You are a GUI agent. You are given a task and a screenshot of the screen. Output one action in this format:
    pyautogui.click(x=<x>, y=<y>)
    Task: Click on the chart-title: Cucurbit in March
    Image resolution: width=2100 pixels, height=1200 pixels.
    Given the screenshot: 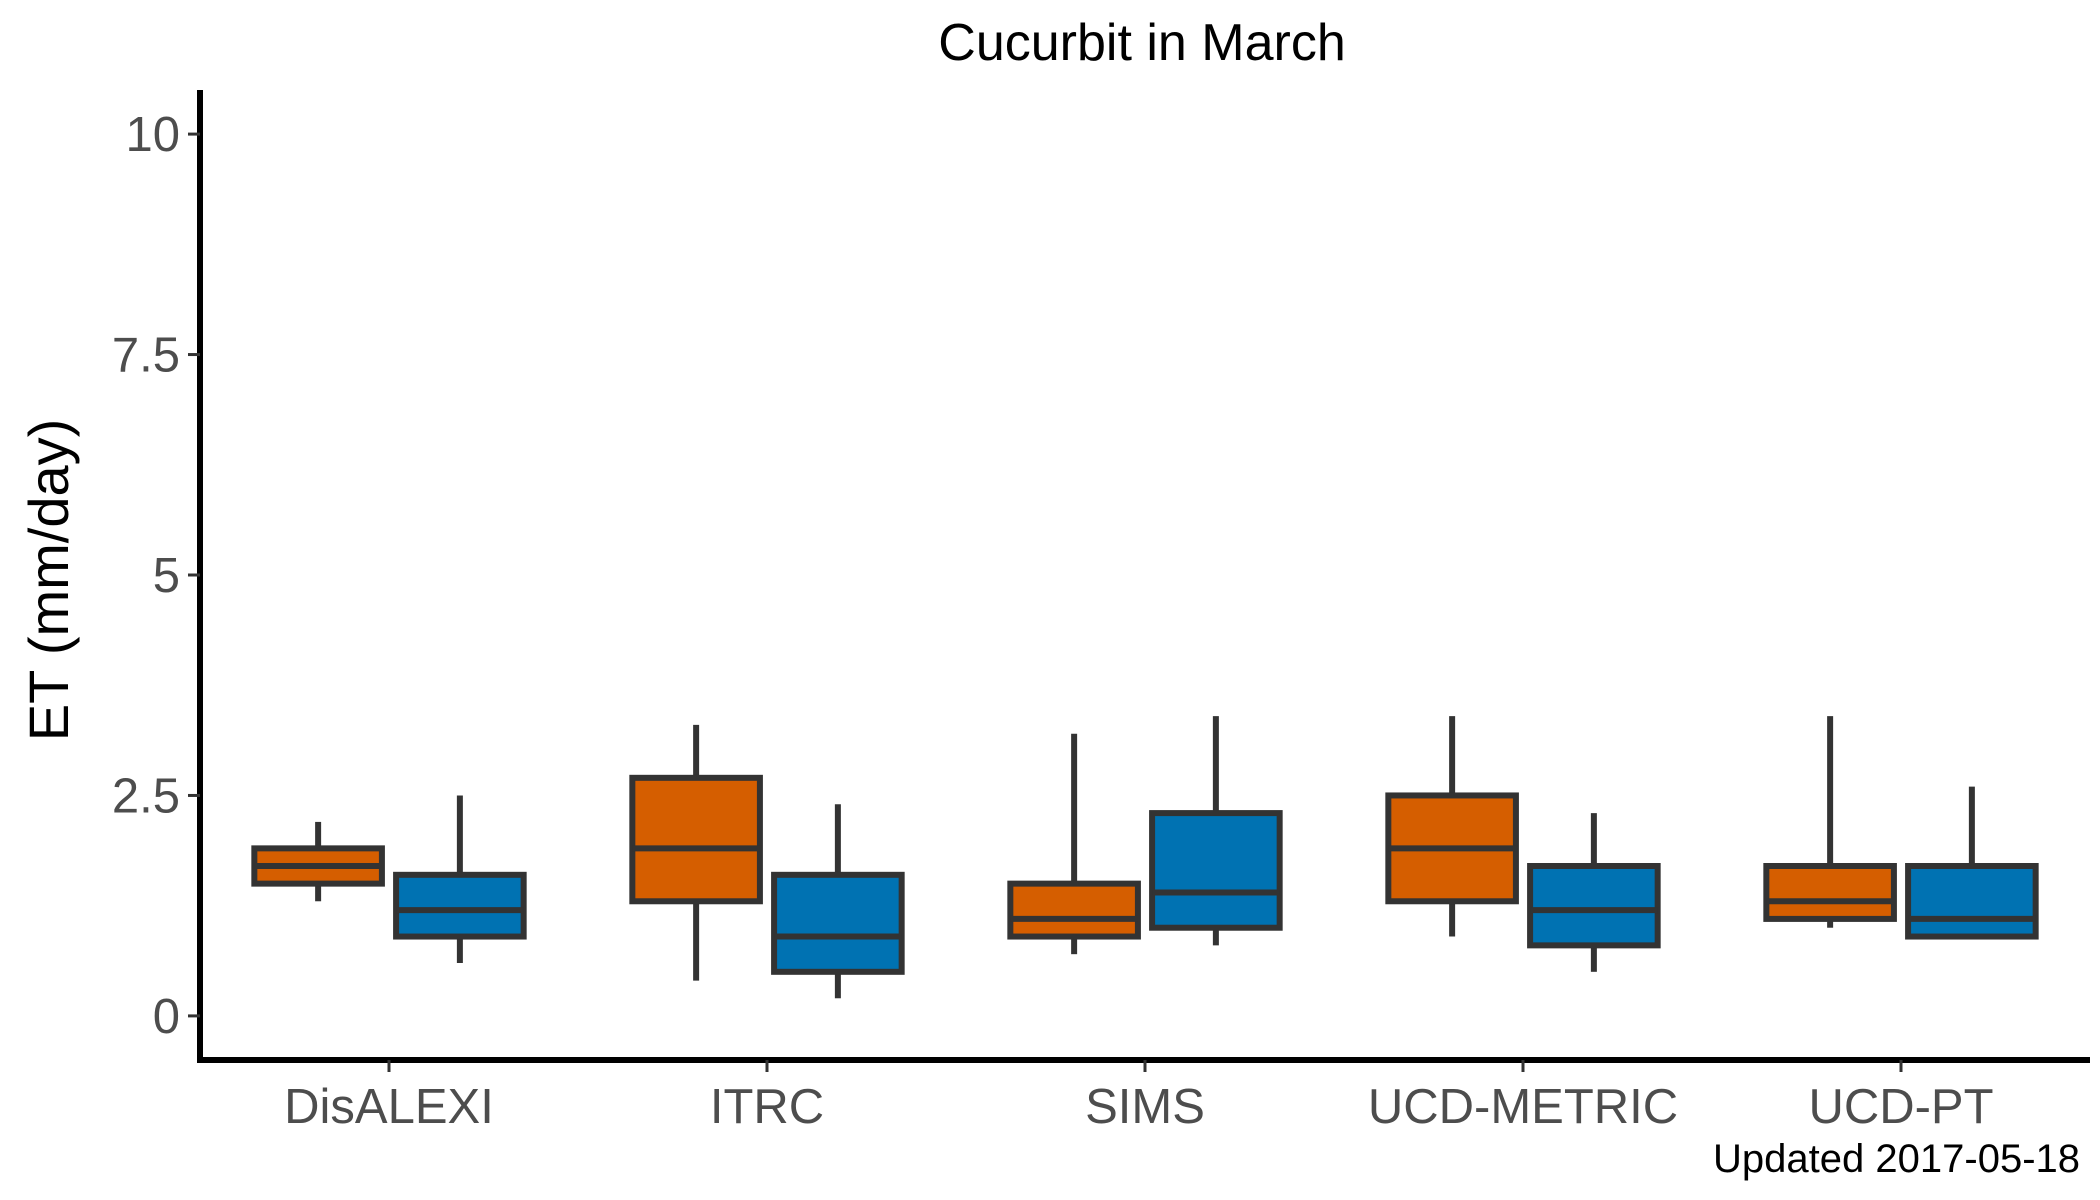 What is the action you would take?
    pyautogui.click(x=1141, y=43)
    